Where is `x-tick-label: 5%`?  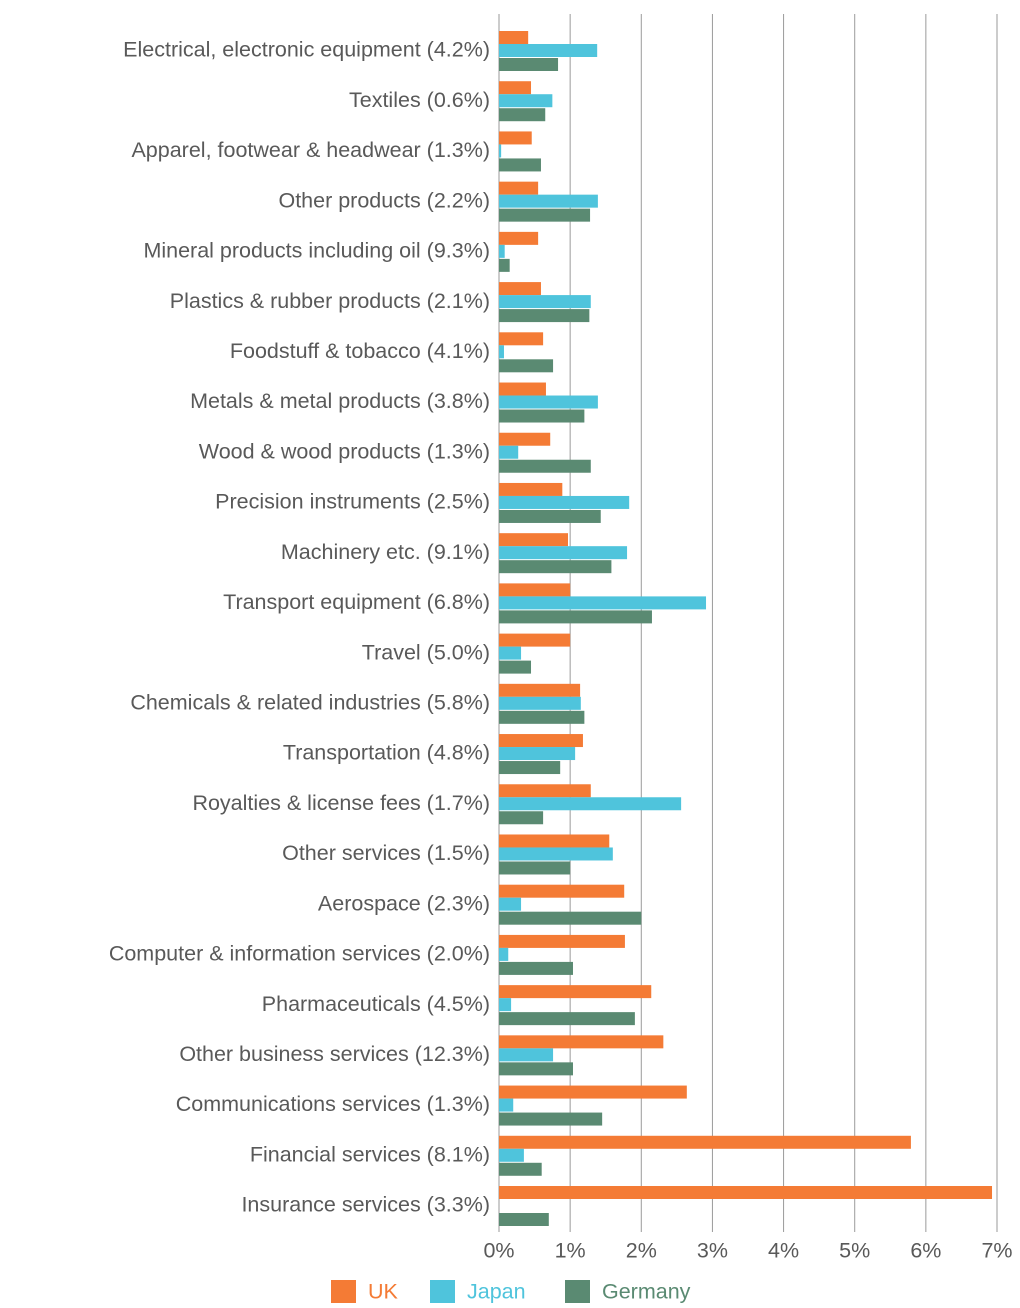 x-tick-label: 5% is located at coordinates (854, 1251).